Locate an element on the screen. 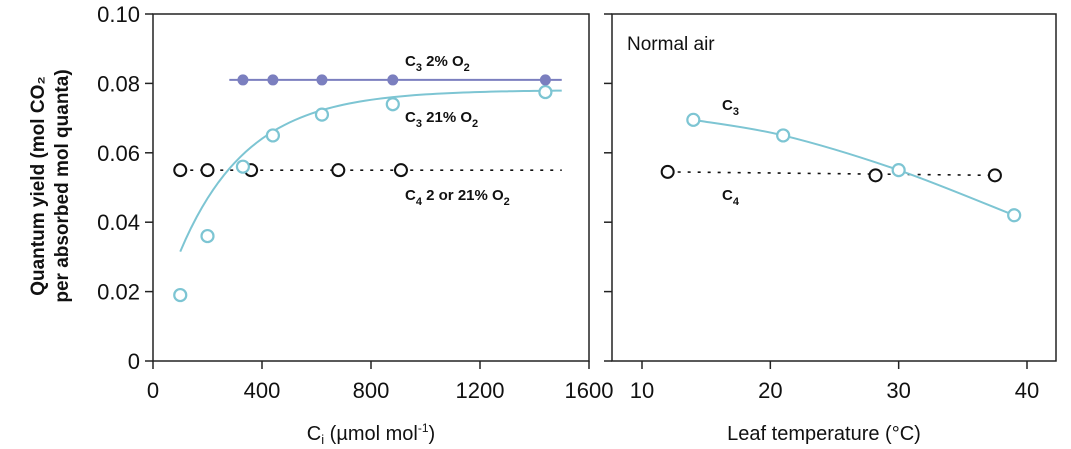 This screenshot has width=1071, height=449. x-tick-label: 30 is located at coordinates (898, 390).